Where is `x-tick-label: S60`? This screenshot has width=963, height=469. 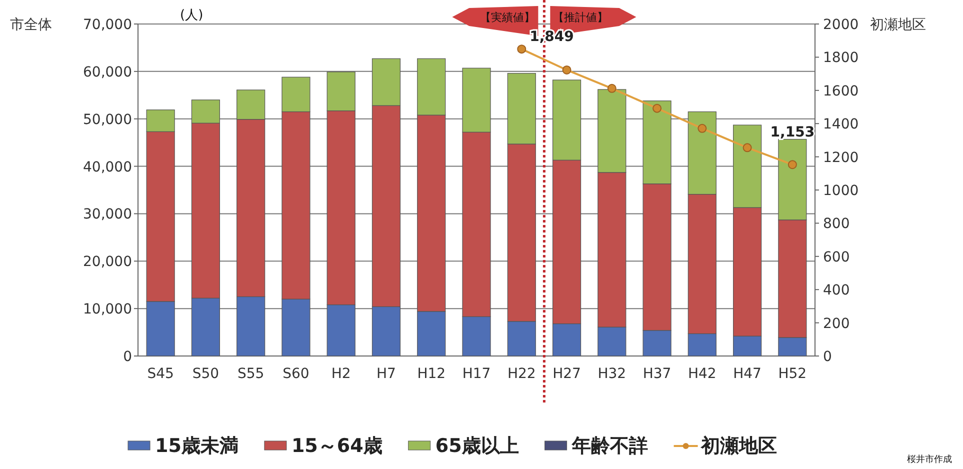
x-tick-label: S60 is located at coordinates (296, 374).